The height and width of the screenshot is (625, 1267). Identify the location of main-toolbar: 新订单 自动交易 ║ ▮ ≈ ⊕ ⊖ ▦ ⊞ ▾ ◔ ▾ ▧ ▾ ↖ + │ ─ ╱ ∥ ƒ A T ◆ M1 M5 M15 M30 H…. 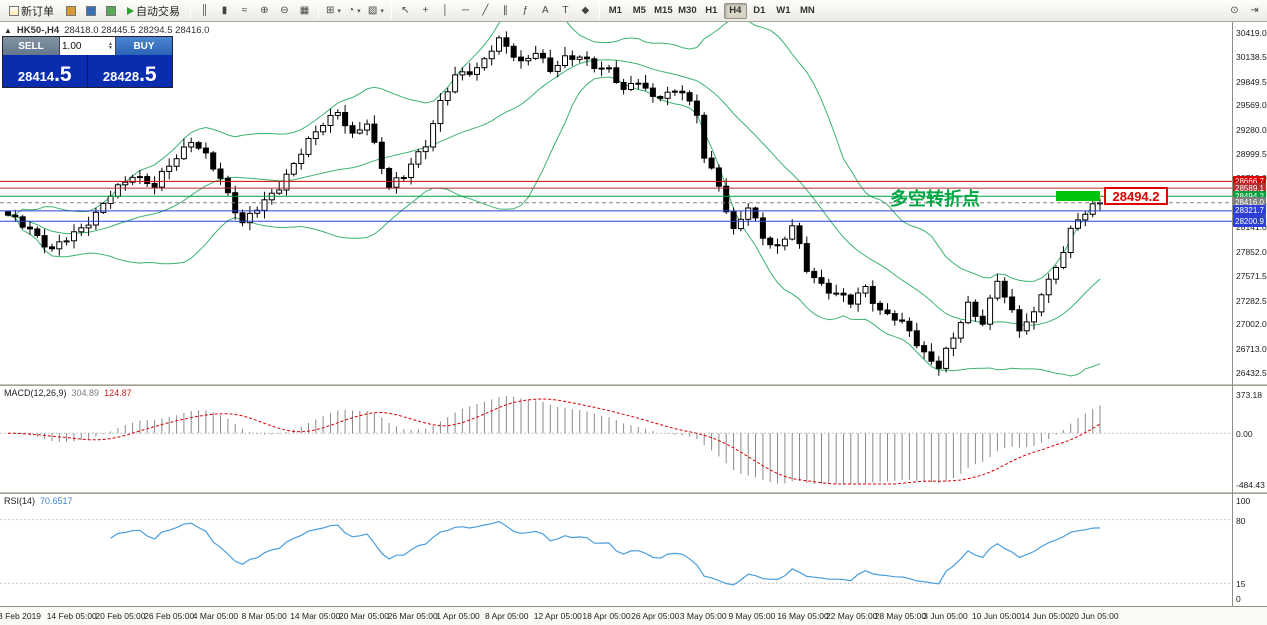
(633, 11).